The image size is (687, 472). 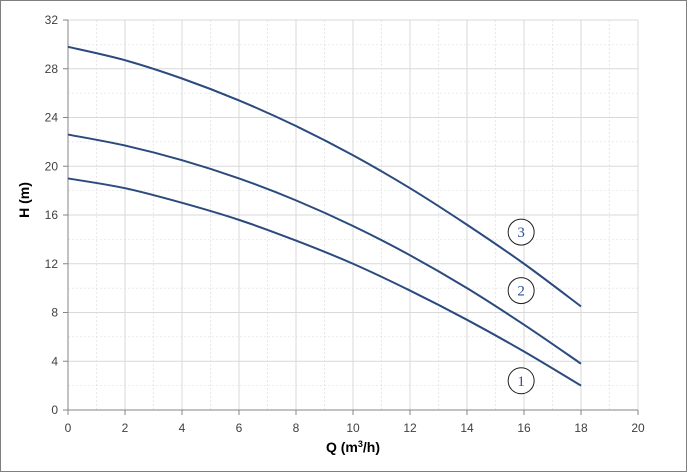 I want to click on x-tick-label: 0, so click(x=68, y=428).